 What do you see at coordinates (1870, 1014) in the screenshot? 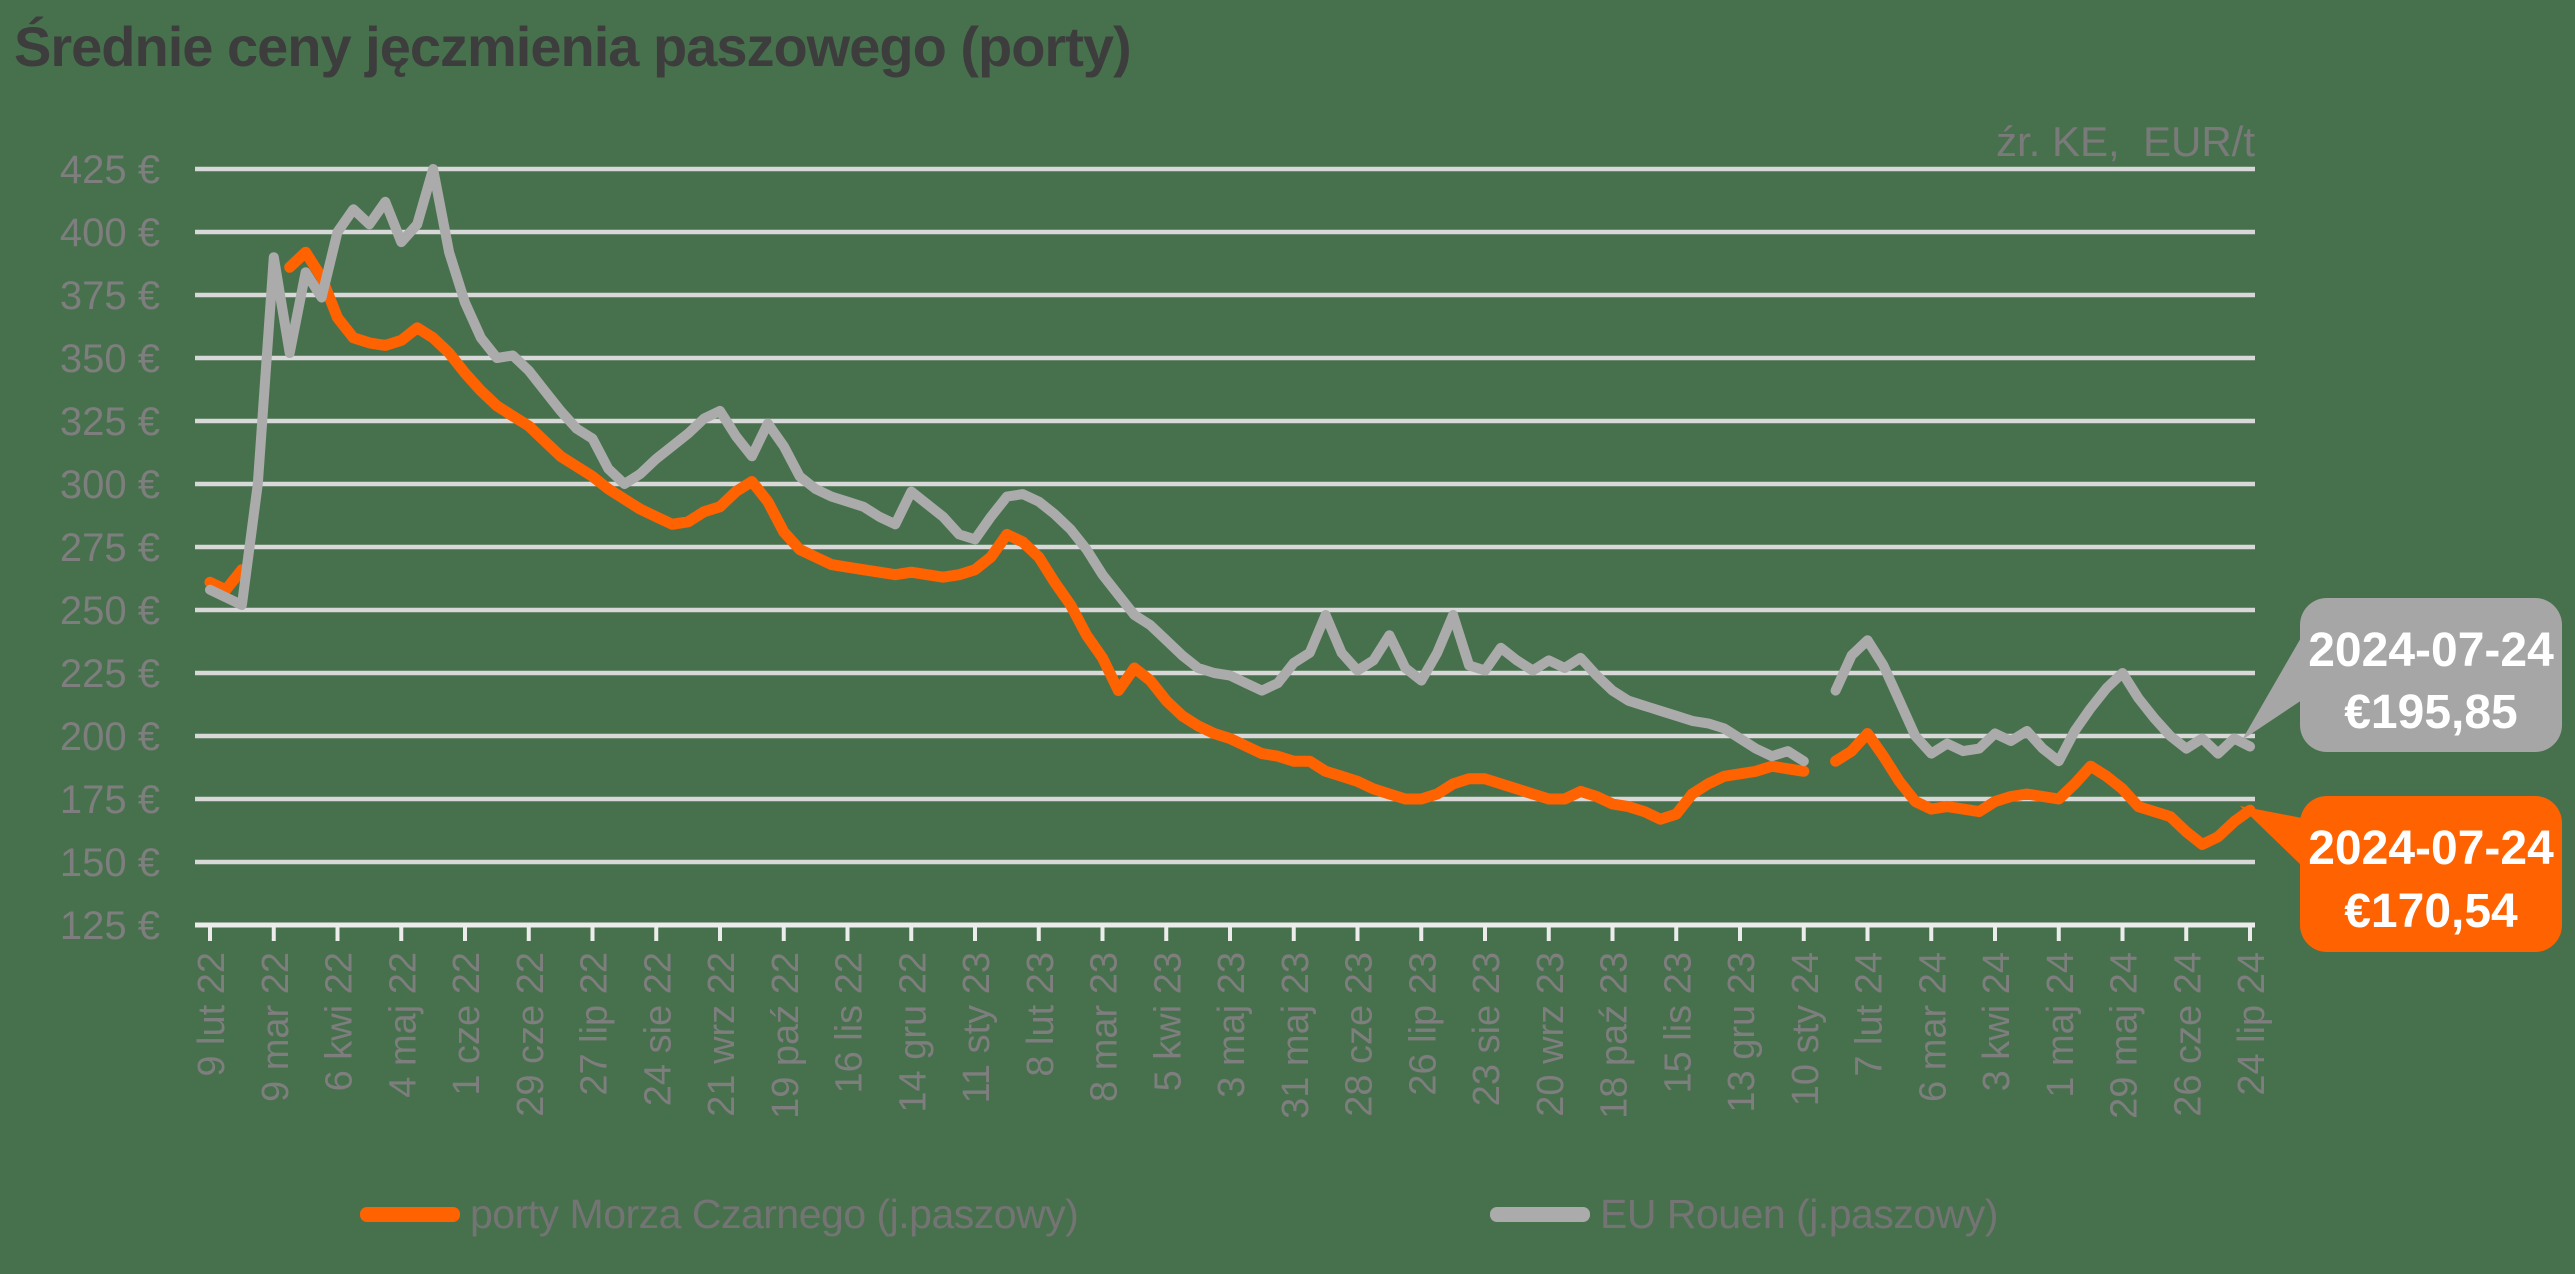
I see `x-axis-tick-label: 7 lut 24` at bounding box center [1870, 1014].